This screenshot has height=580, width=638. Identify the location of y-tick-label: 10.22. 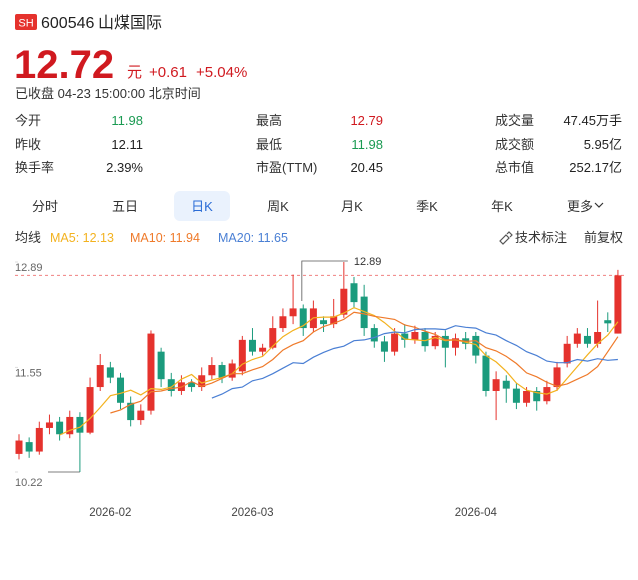
(29, 483).